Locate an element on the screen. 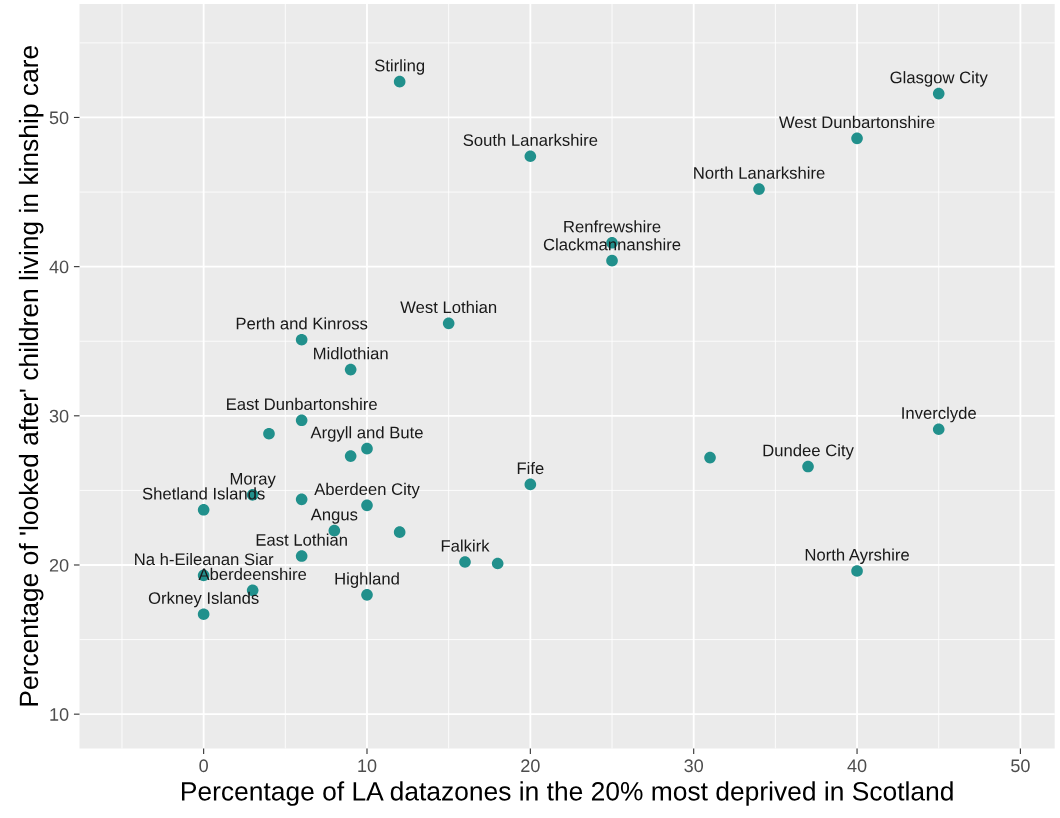 Image resolution: width=1060 pixels, height=818 pixels. annotation: West Dunbartonshire is located at coordinates (856, 122).